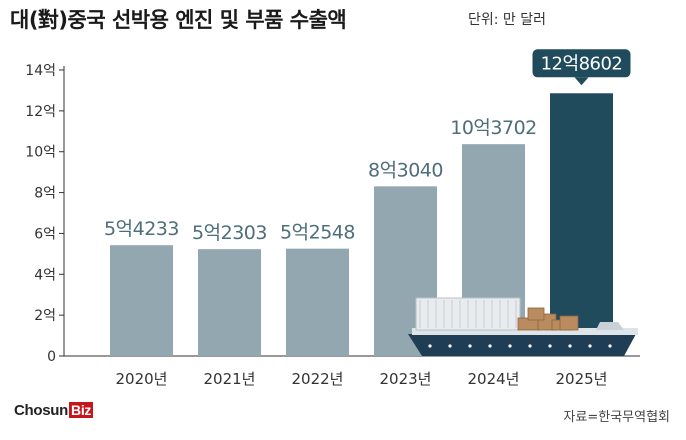 Image resolution: width=686 pixels, height=440 pixels. What do you see at coordinates (45, 275) in the screenshot?
I see `y-tick-label: 4억` at bounding box center [45, 275].